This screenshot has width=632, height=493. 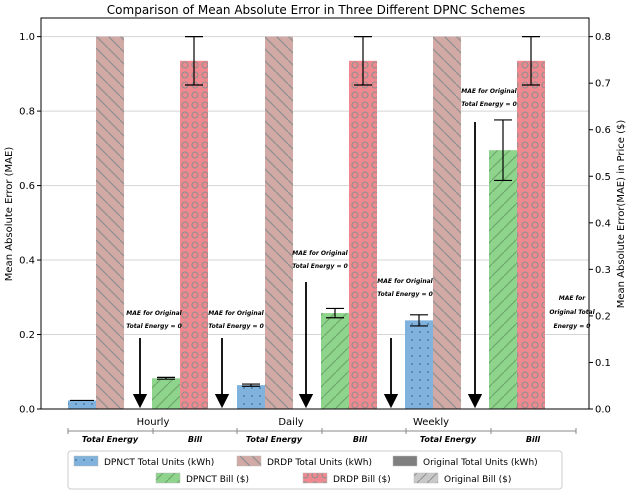 I want to click on right-axis: 0.0 0.1 0.2 0.3 0.4 0.5 0.6 0.7 0.8, so click(x=600, y=224).